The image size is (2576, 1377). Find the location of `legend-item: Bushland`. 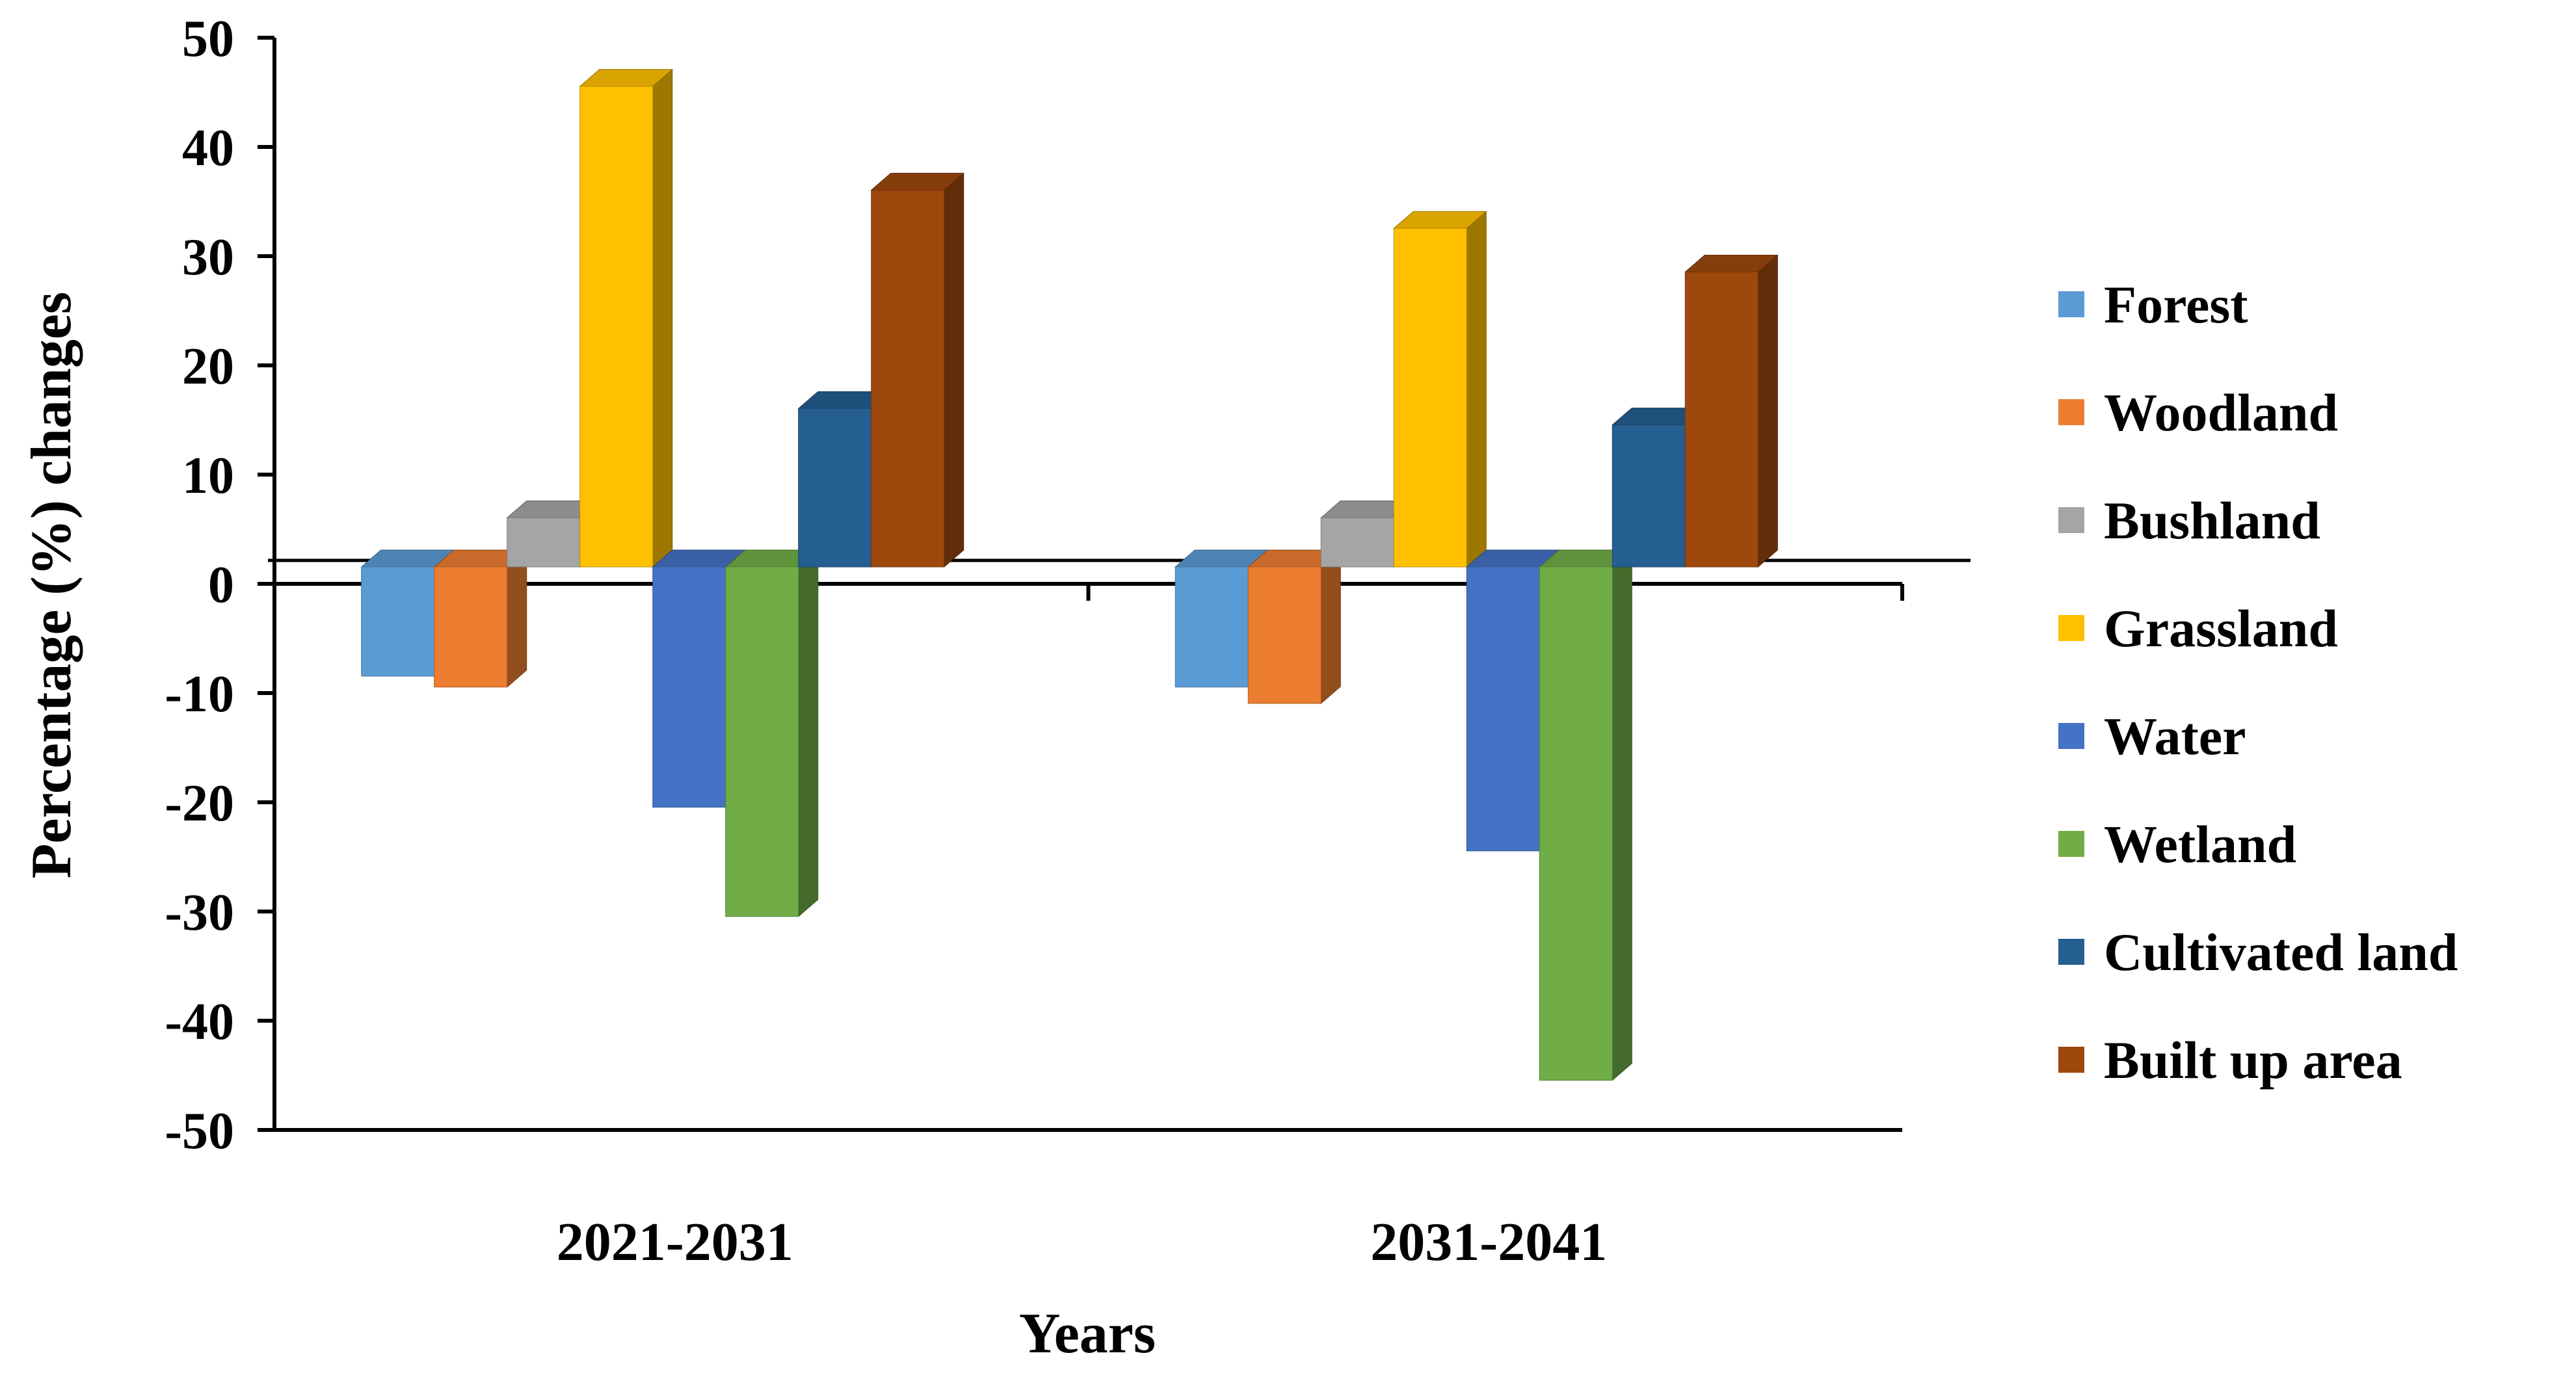

legend-item: Bushland is located at coordinates (2189, 520).